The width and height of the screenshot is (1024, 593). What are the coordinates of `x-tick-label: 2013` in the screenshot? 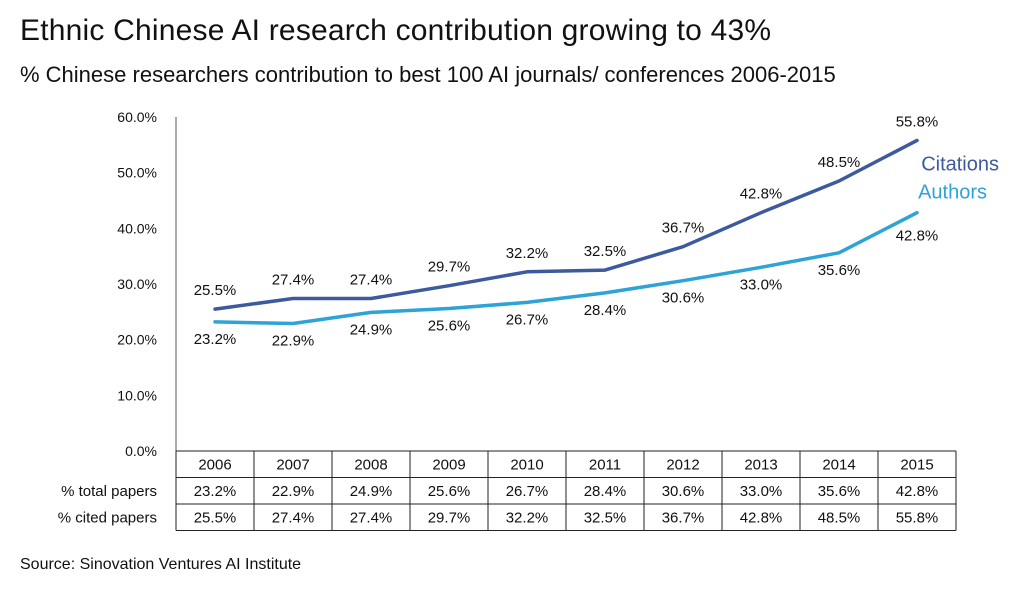 It's located at (760, 464).